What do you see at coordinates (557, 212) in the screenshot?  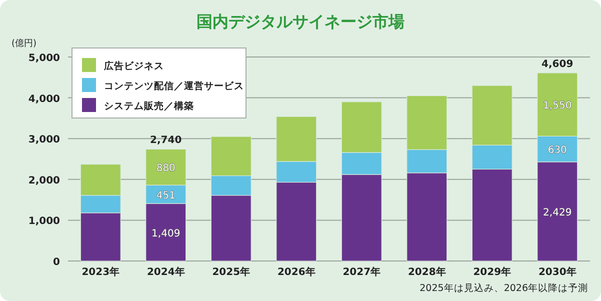 I see `data-label: 2,429` at bounding box center [557, 212].